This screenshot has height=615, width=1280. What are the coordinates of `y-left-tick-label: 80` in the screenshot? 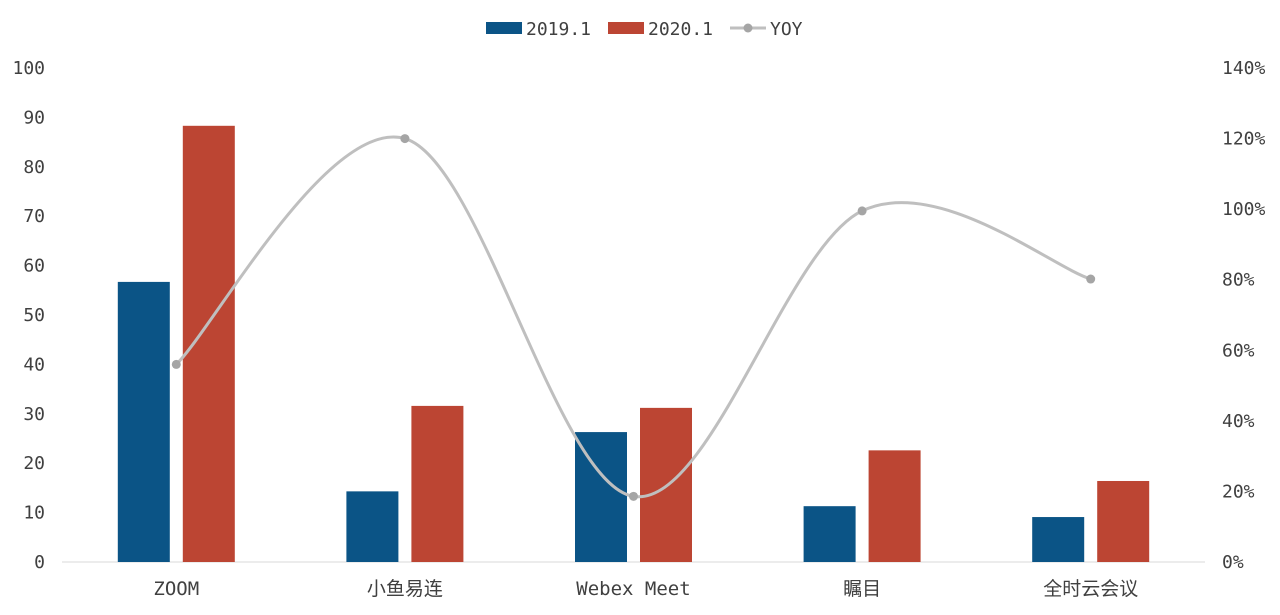 It's located at (34, 167).